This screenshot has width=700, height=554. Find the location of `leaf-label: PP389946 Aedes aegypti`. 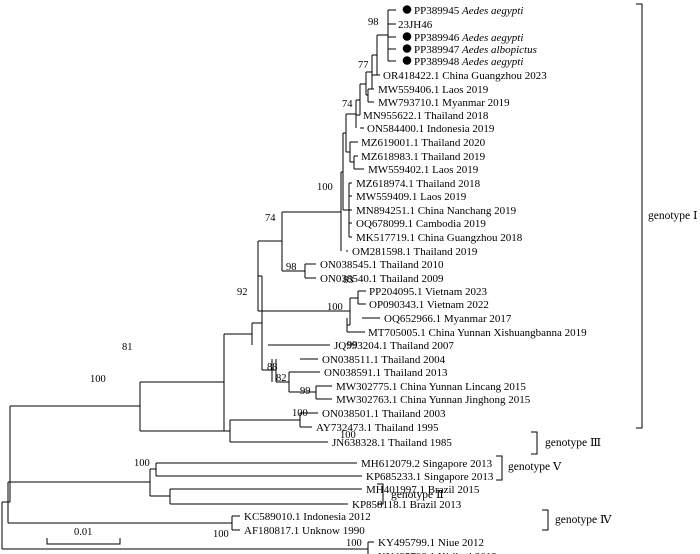

leaf-label: PP389946 Aedes aegypti is located at coordinates (468, 38).